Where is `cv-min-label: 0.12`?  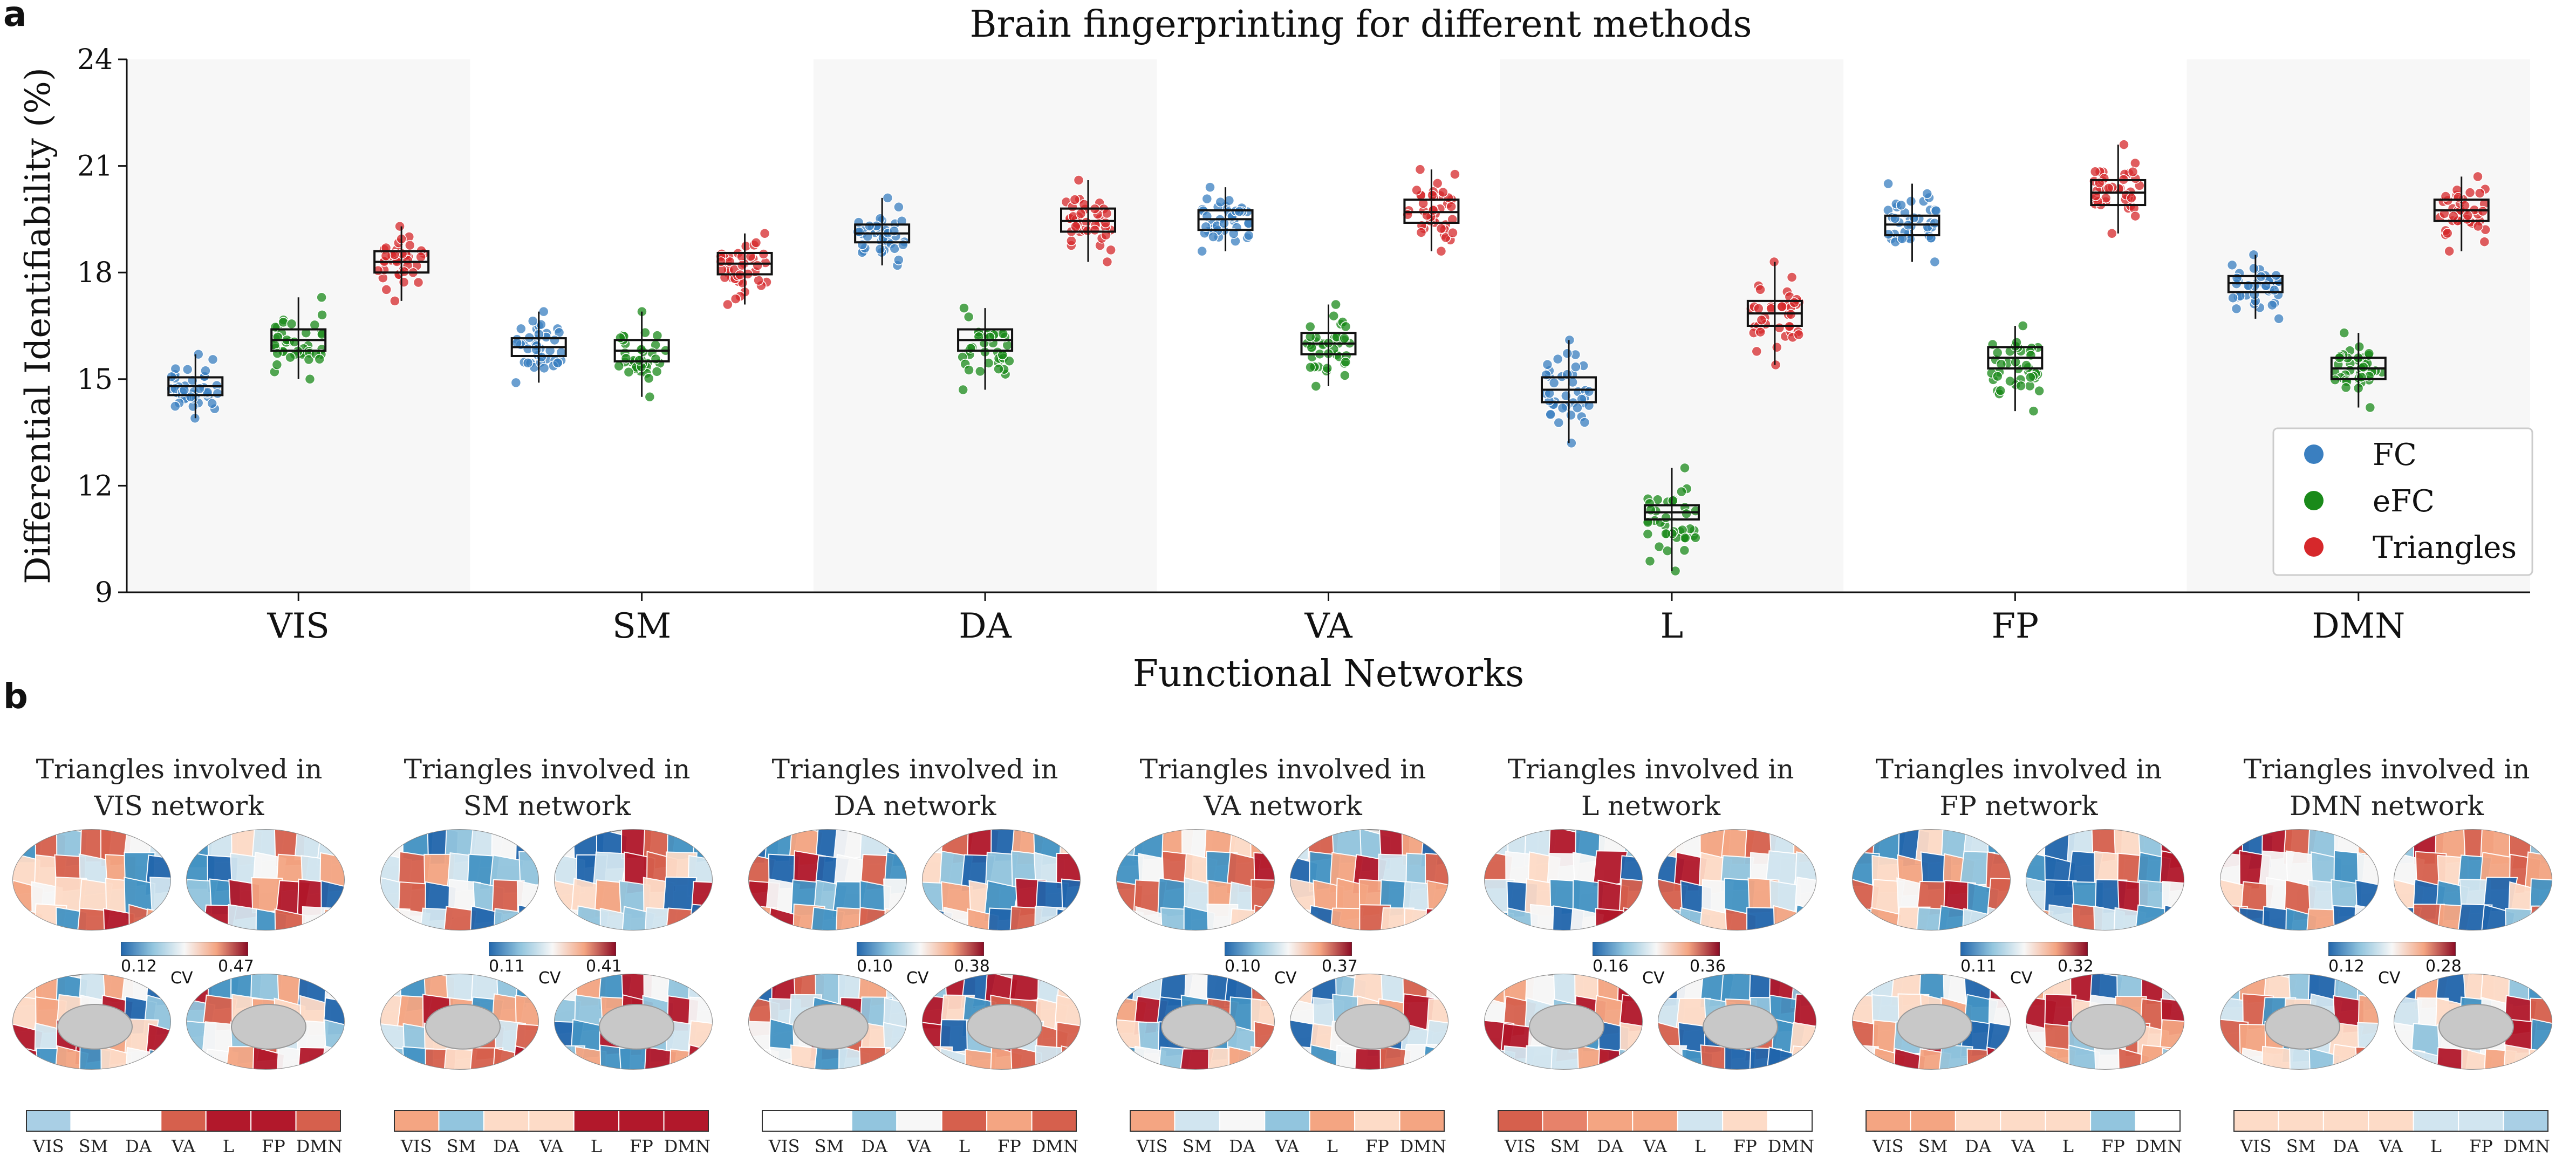
cv-min-label: 0.12 is located at coordinates (139, 967).